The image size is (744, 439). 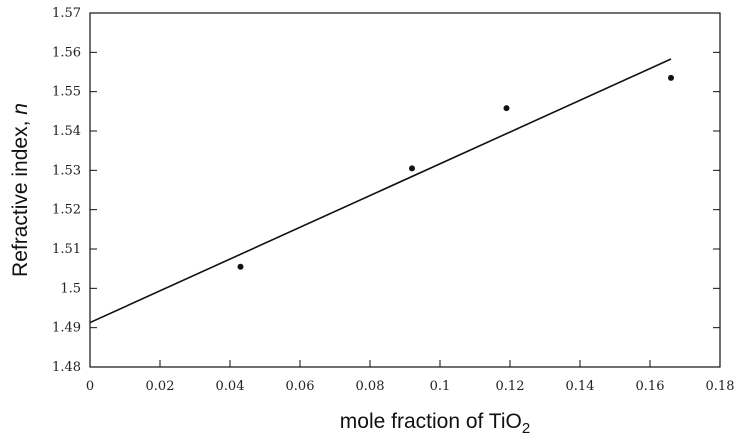 What do you see at coordinates (66, 52) in the screenshot?
I see `y-tick-label: 1.56` at bounding box center [66, 52].